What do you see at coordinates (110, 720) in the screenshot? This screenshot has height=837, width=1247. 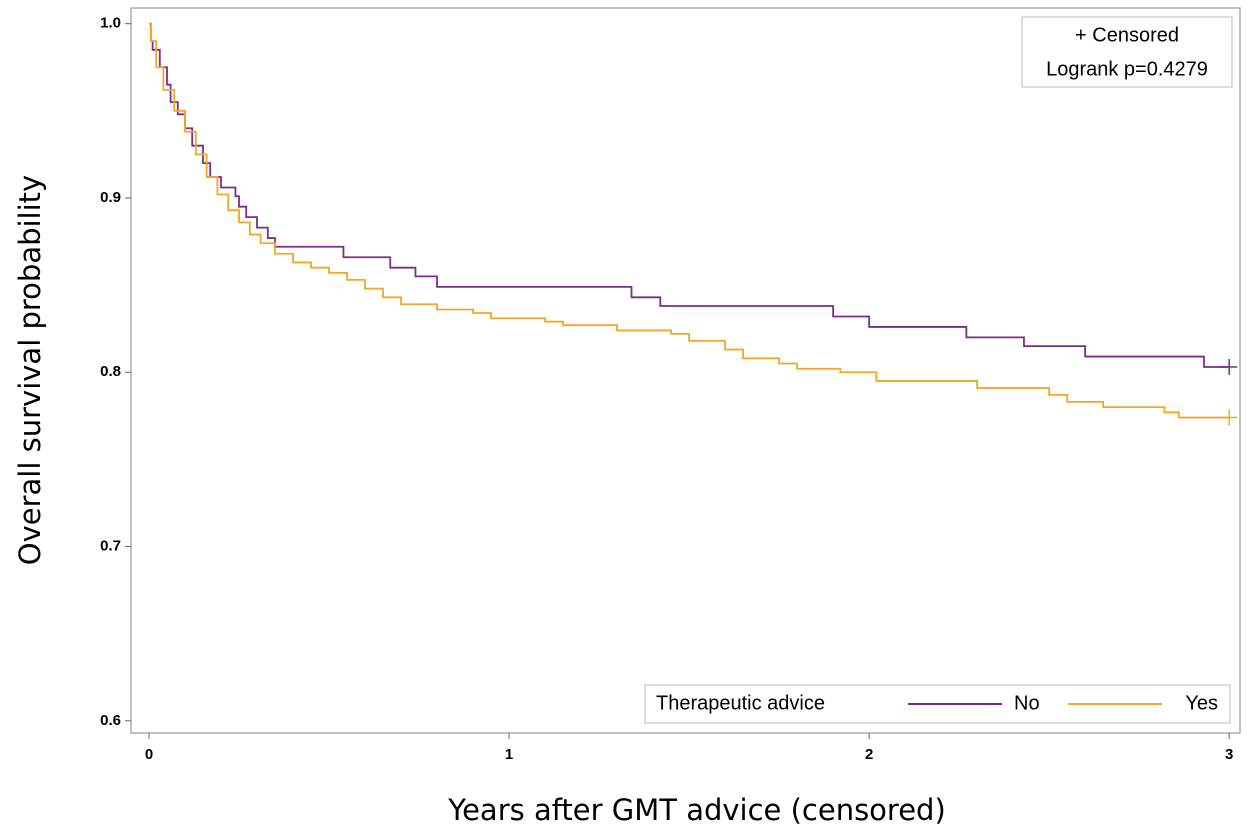 I see `y-tick-label: 0.6` at bounding box center [110, 720].